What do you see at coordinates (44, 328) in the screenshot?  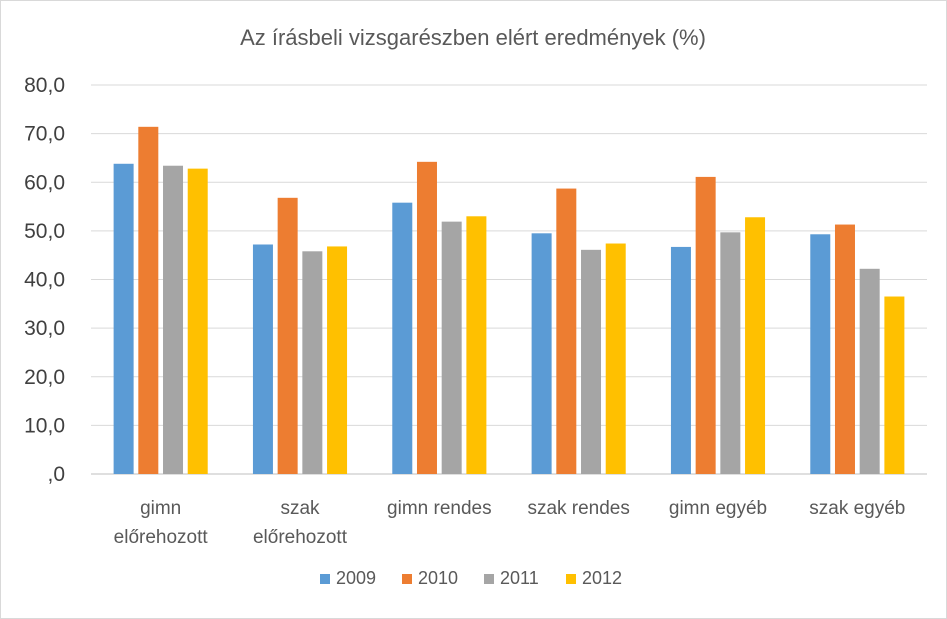 I see `y-tick-label: 30,0` at bounding box center [44, 328].